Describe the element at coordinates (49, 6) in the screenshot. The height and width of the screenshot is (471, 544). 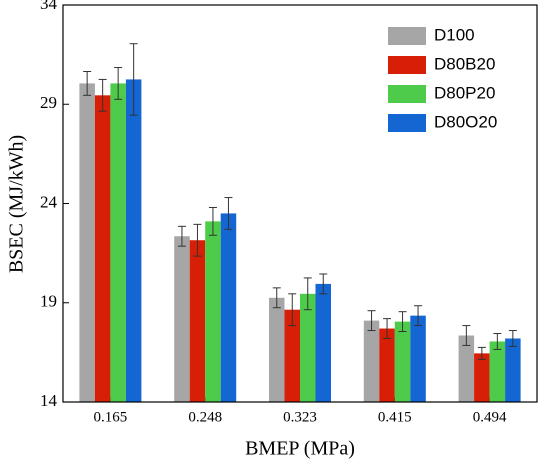
I see `y-tick-label: 34` at that location.